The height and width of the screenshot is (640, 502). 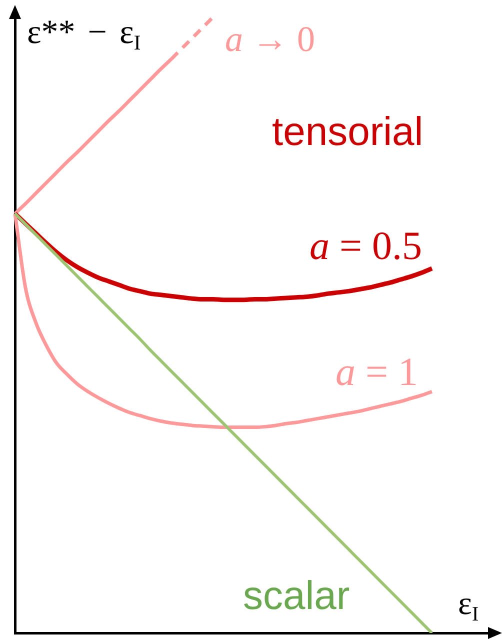 I want to click on series-label: a = 0.5, so click(x=365, y=245).